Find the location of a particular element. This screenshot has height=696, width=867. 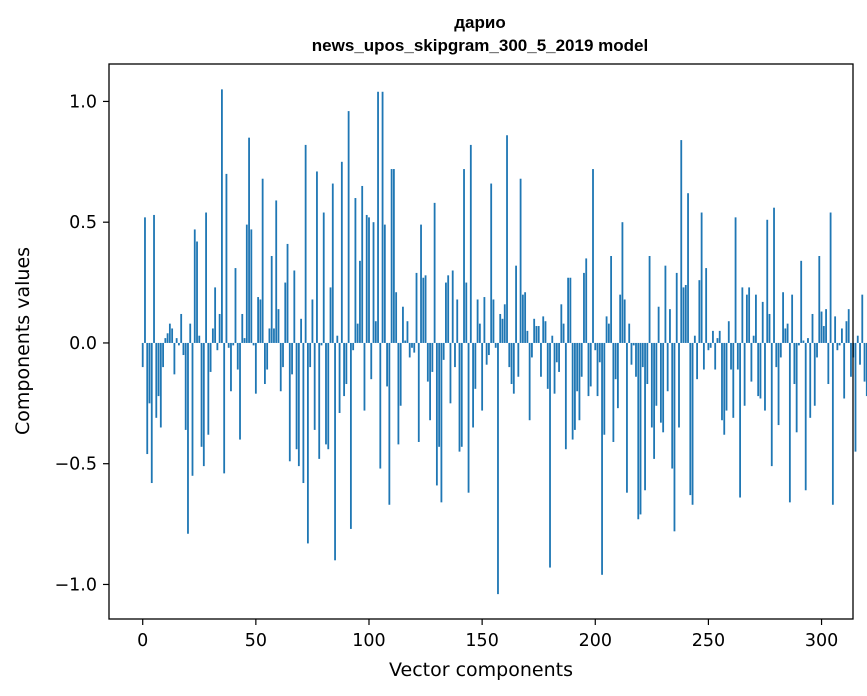

x-tick-label: 200 is located at coordinates (595, 641).